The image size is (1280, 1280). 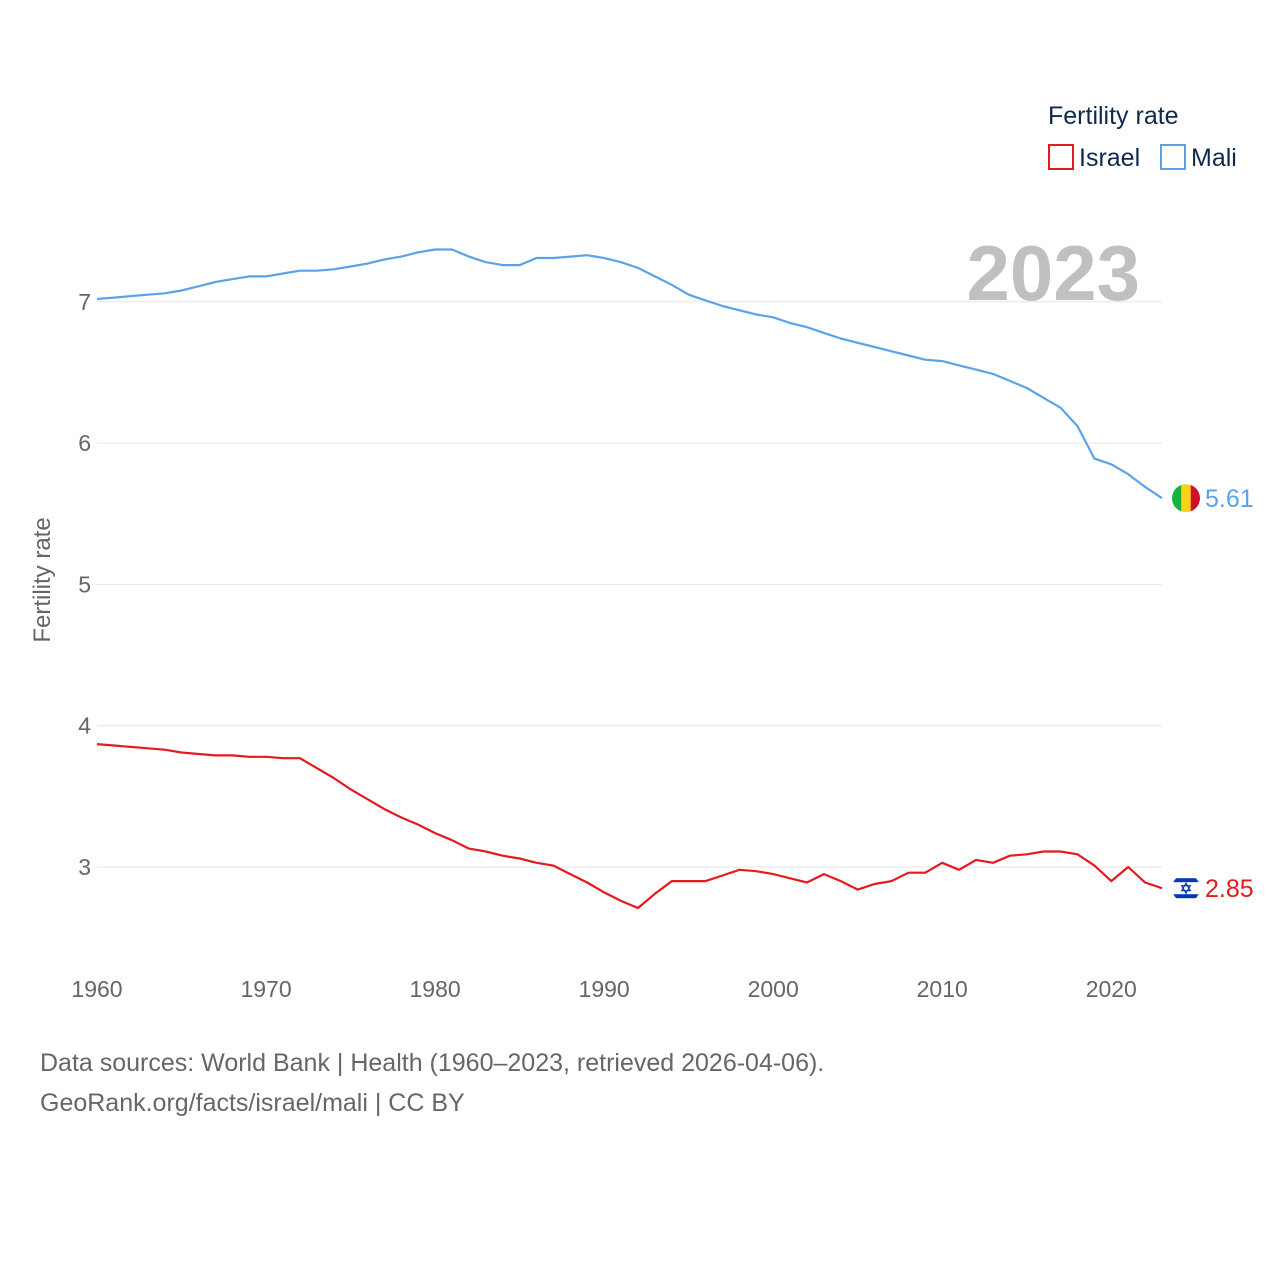 I want to click on y-tick-label: 6, so click(x=84, y=443).